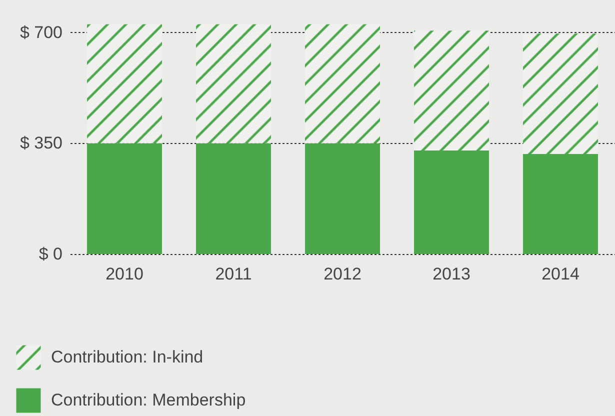 The height and width of the screenshot is (416, 615). I want to click on x-tick-label: 2011, so click(233, 274).